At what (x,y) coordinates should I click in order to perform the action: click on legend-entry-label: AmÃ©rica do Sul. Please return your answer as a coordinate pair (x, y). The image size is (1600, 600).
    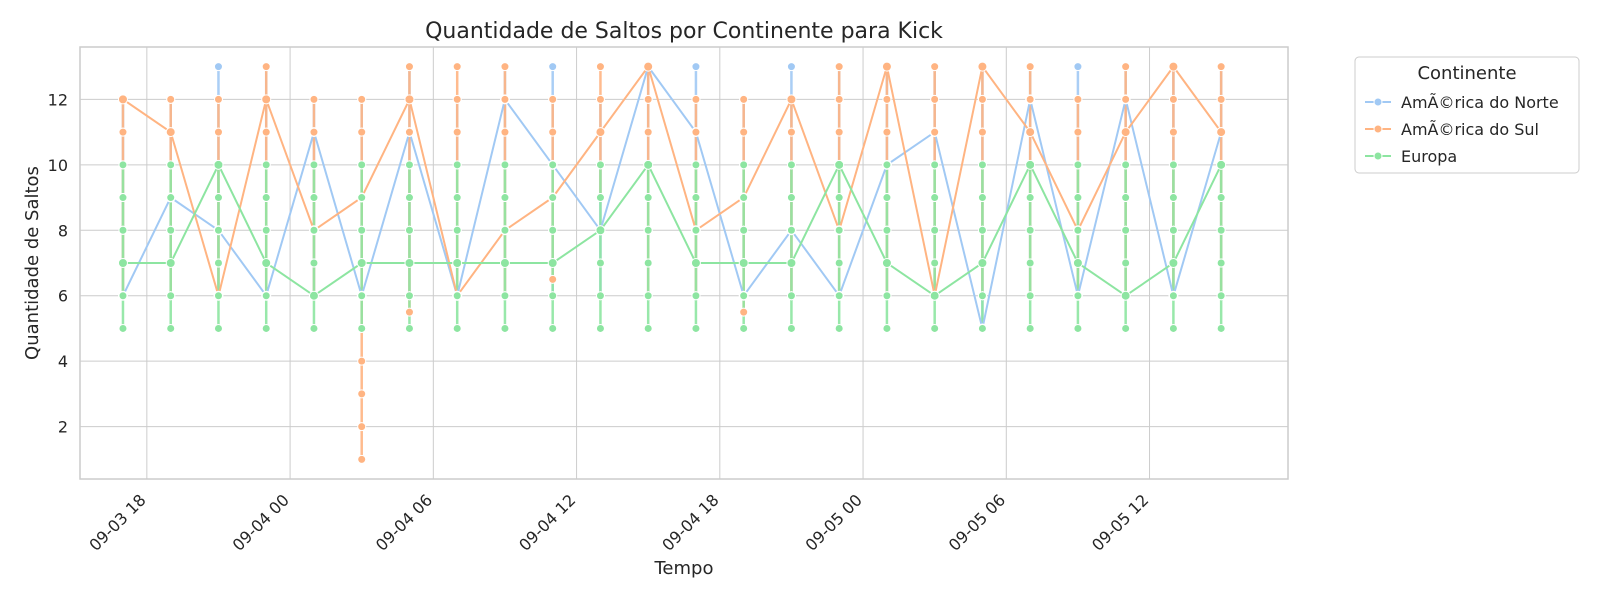
    Looking at the image, I should click on (1470, 129).